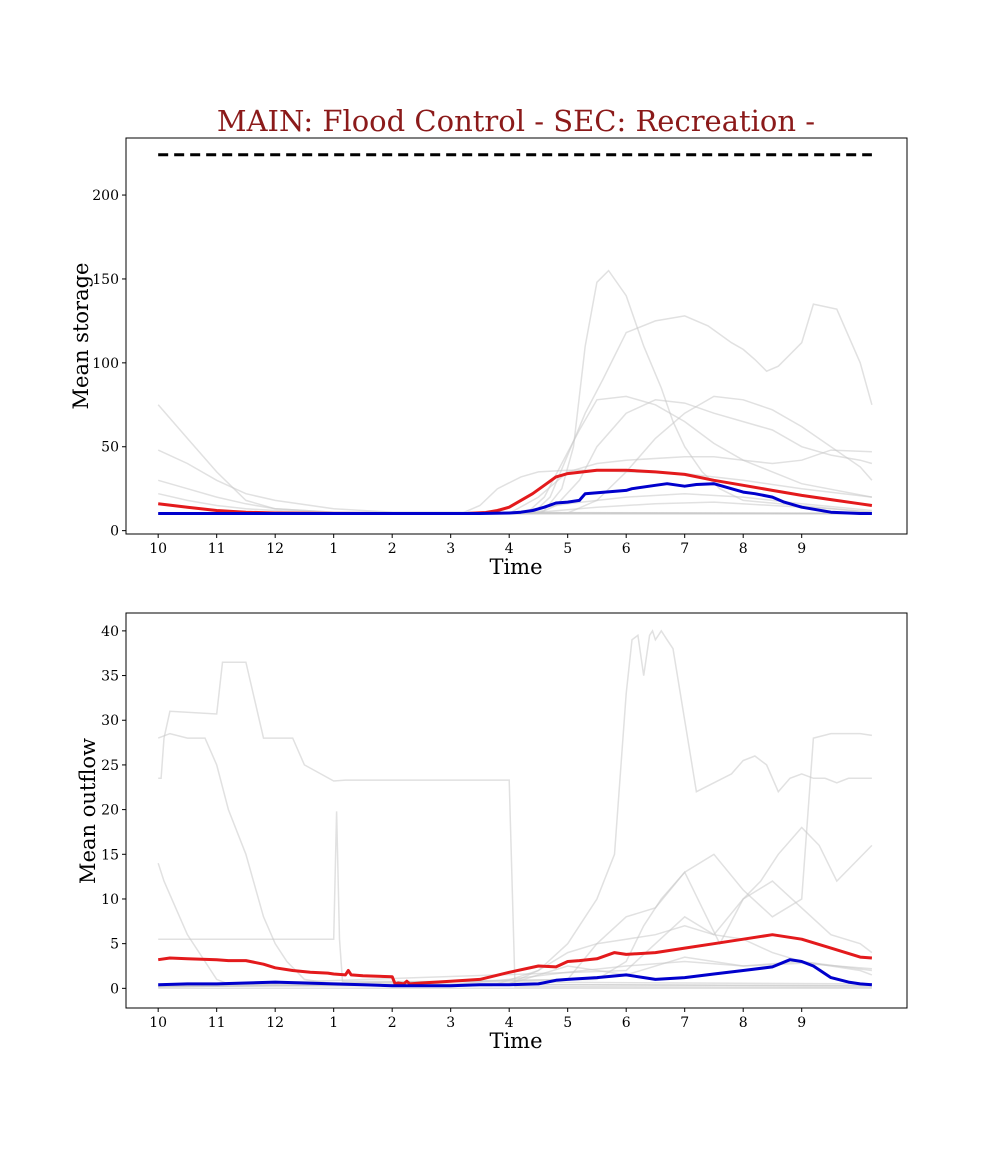 The image size is (1008, 1152). What do you see at coordinates (392, 549) in the screenshot?
I see `storage-x-tick-label: 2` at bounding box center [392, 549].